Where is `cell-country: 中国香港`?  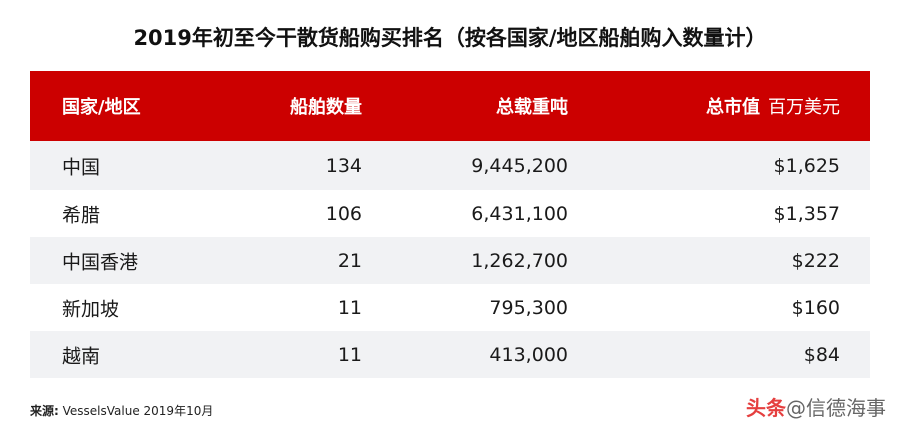
cell-country: 中国香港 is located at coordinates (100, 262).